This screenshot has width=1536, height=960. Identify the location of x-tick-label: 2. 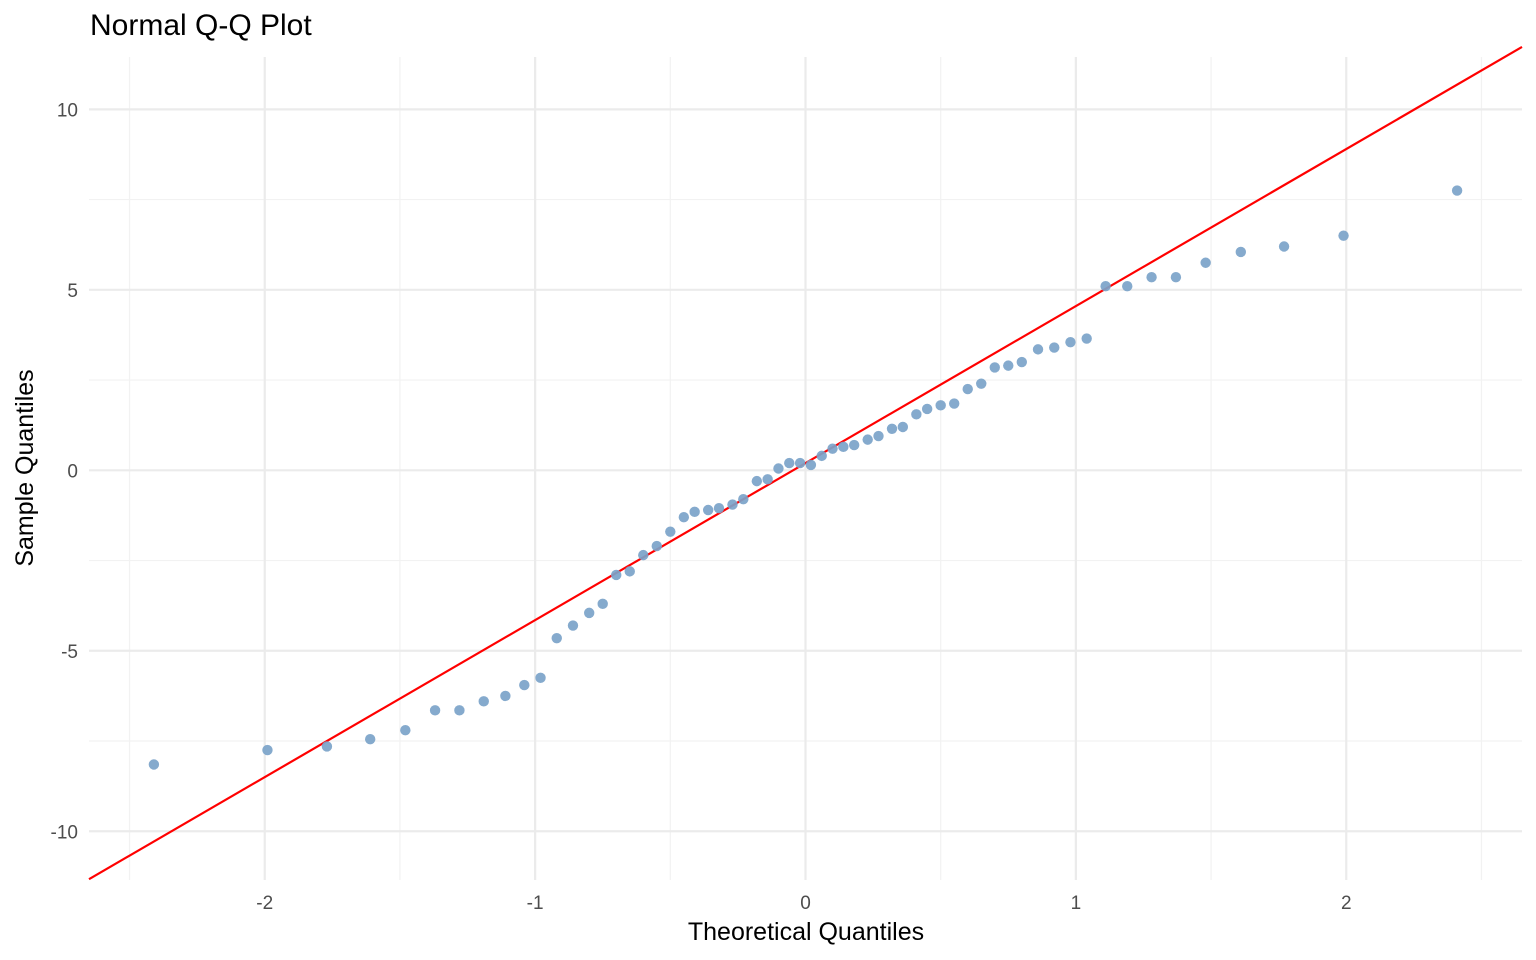
(1346, 903).